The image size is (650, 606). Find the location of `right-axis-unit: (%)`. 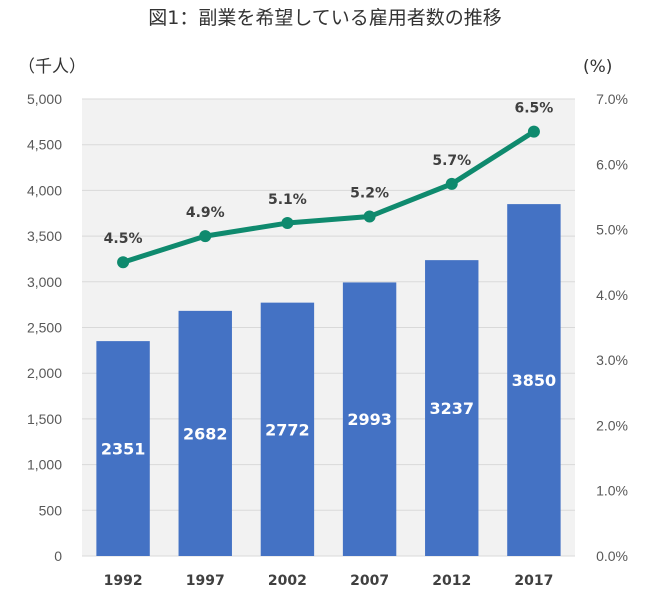

right-axis-unit: (%) is located at coordinates (597, 67).